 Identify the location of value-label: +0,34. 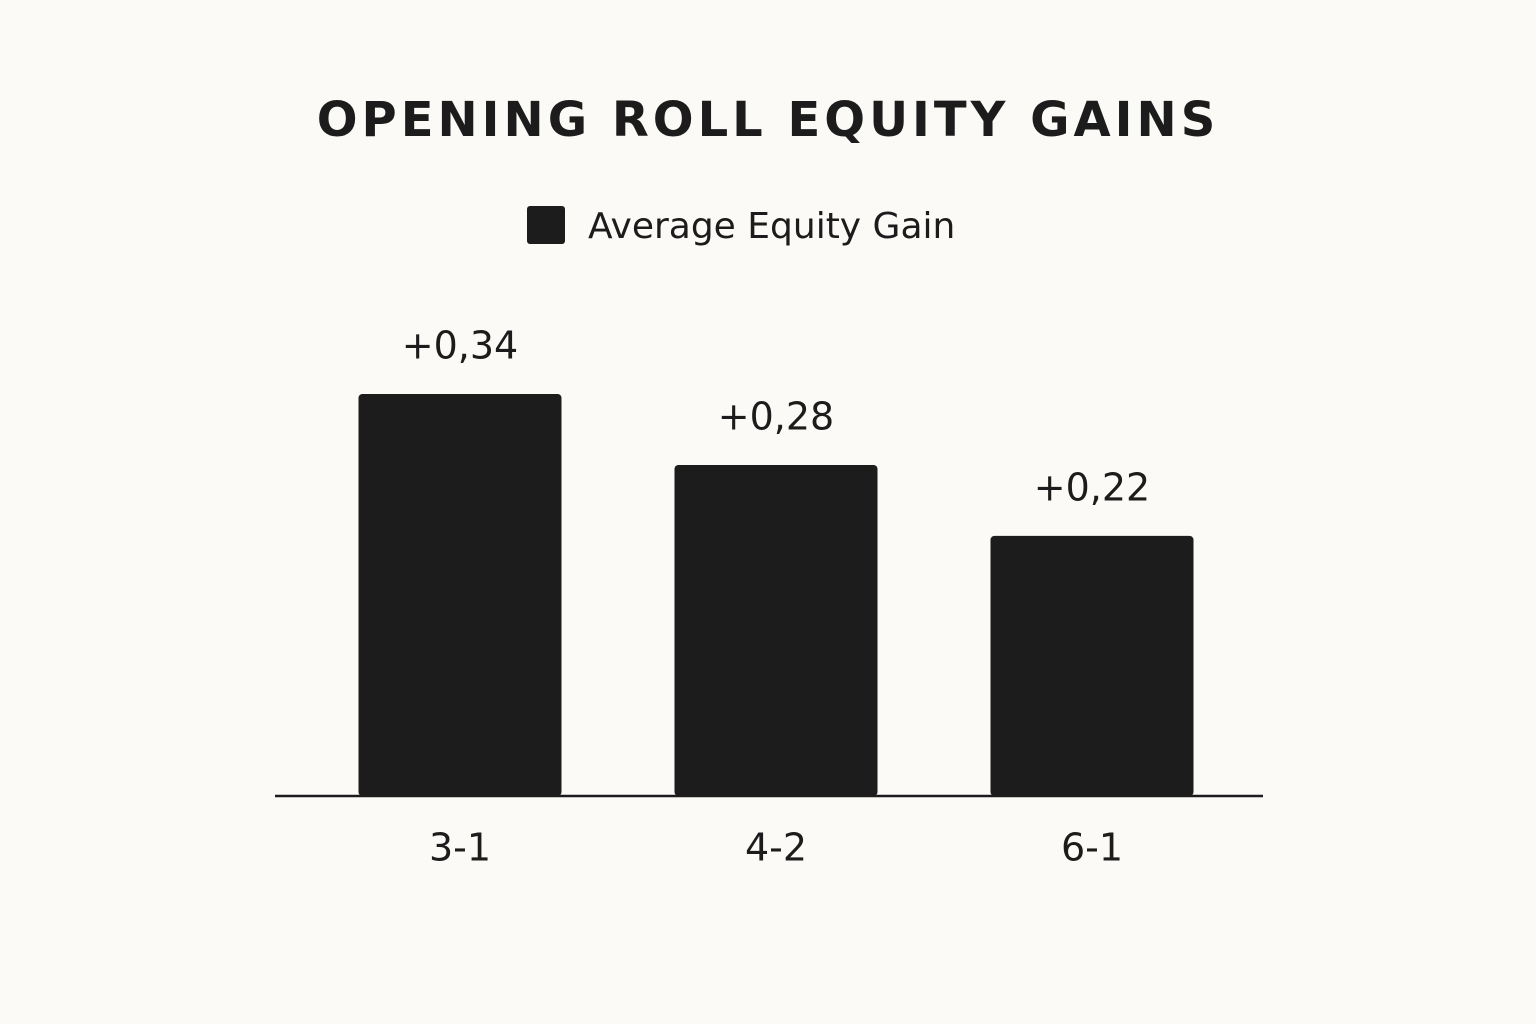
(460, 346).